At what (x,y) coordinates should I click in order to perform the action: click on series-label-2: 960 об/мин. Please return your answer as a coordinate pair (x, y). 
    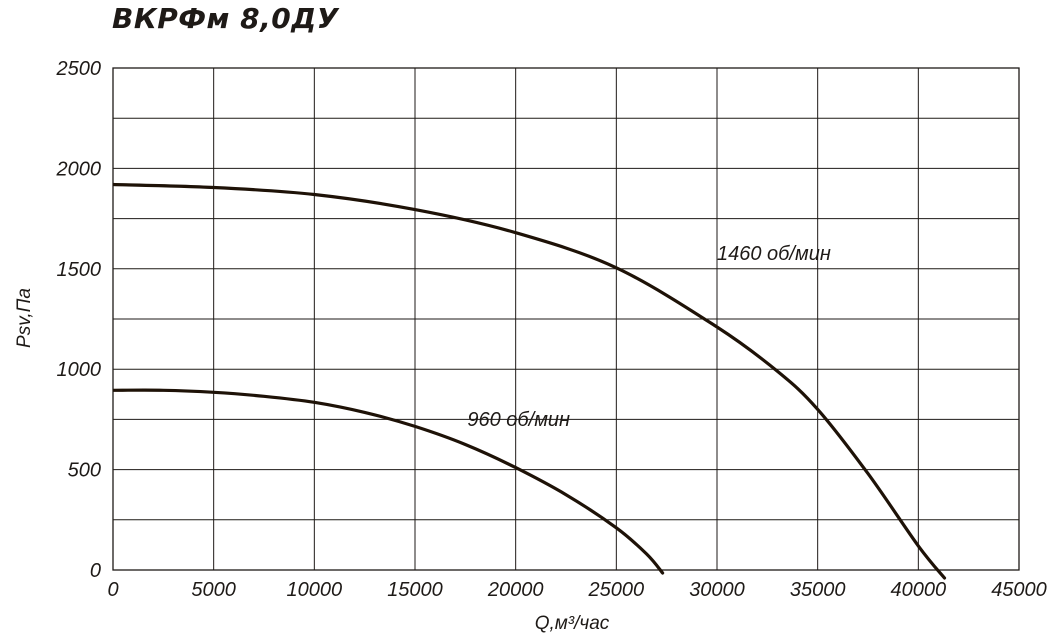
    Looking at the image, I should click on (518, 420).